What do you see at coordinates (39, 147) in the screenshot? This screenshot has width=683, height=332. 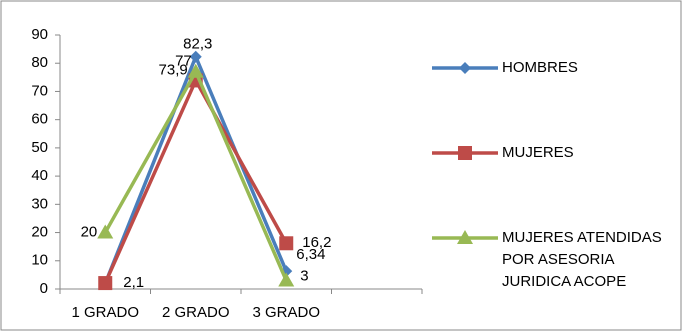 I see `y-tick-label: 50` at bounding box center [39, 147].